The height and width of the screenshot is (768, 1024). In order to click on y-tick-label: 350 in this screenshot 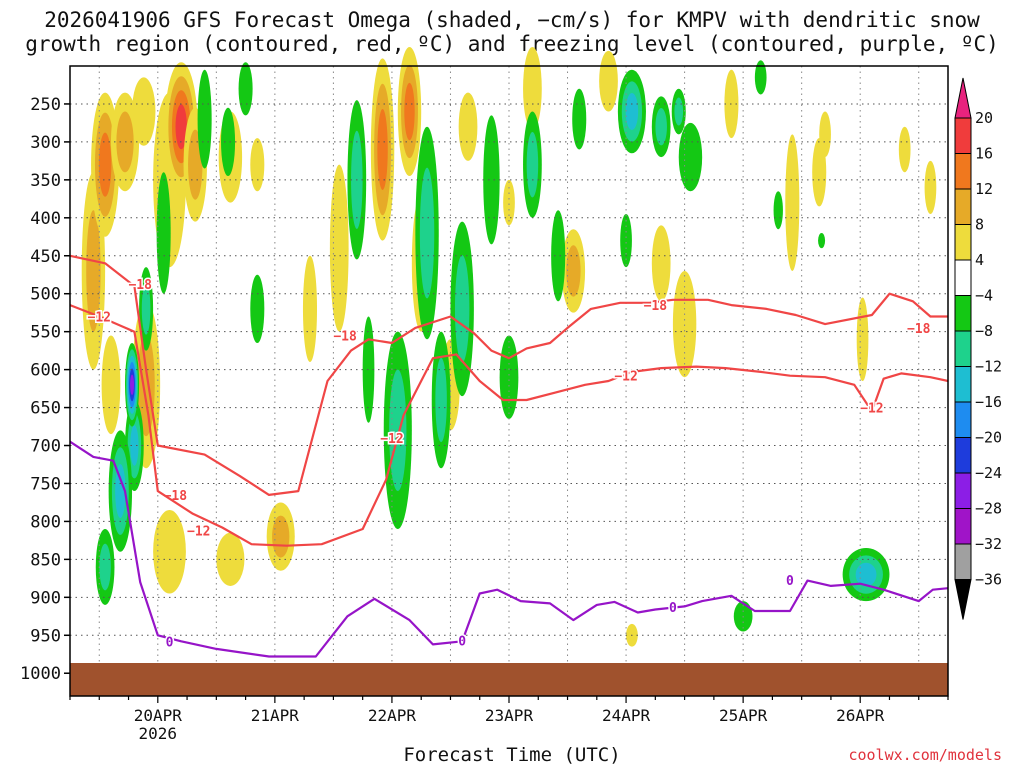, I will do `click(45, 181)`.